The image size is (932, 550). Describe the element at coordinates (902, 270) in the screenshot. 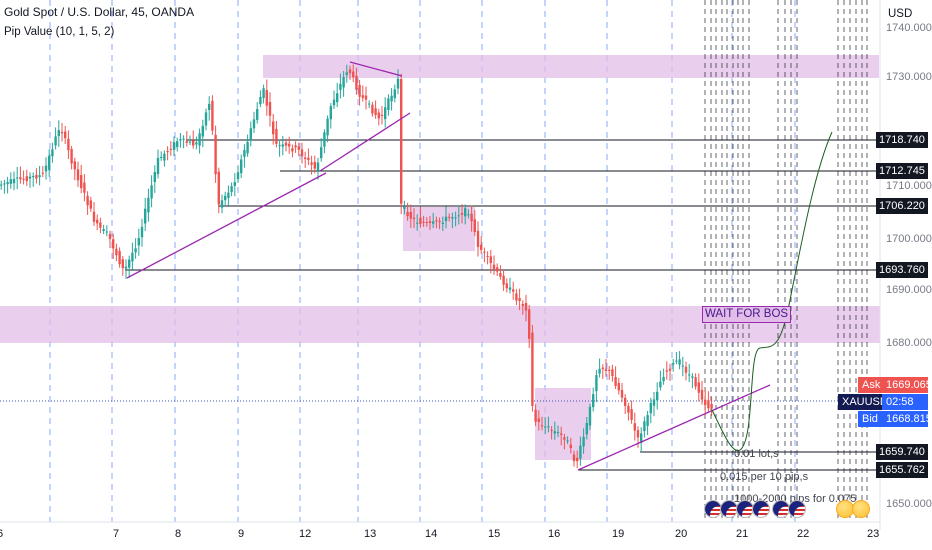

I see `level-tag-1693: 1693.760` at that location.